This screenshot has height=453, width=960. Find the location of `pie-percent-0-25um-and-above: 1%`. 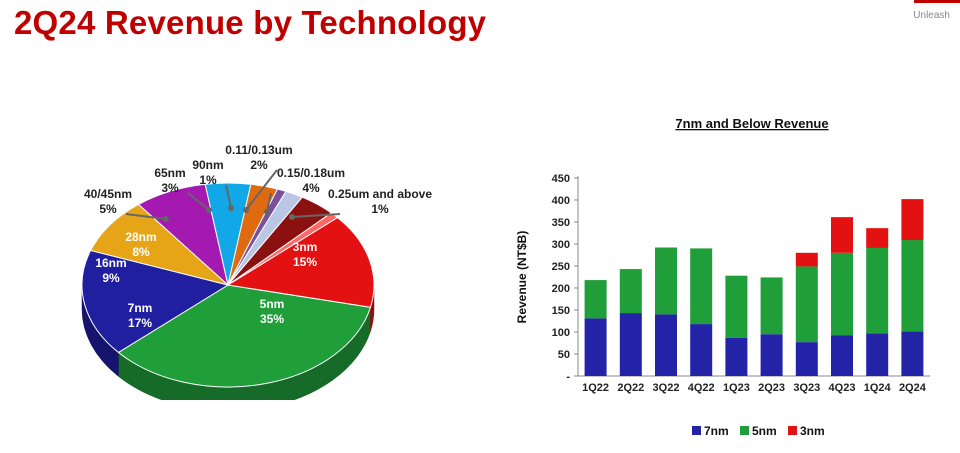

pie-percent-0-25um-and-above: 1% is located at coordinates (380, 209).